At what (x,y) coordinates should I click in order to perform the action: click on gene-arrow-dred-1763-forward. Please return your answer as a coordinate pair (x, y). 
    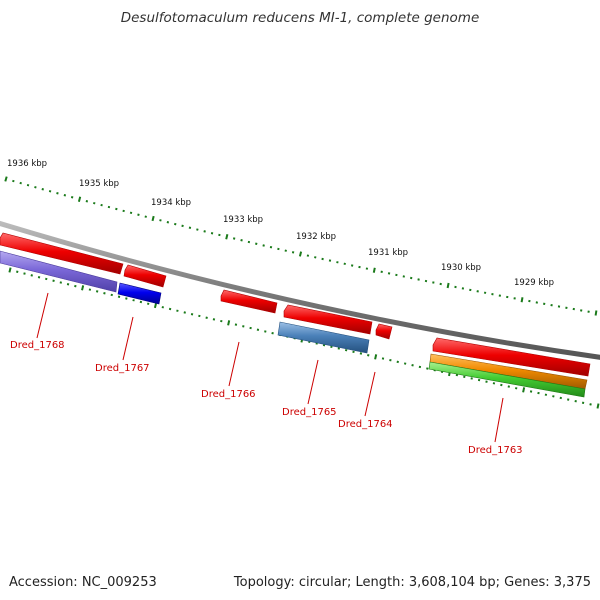
    Looking at the image, I should click on (511, 357).